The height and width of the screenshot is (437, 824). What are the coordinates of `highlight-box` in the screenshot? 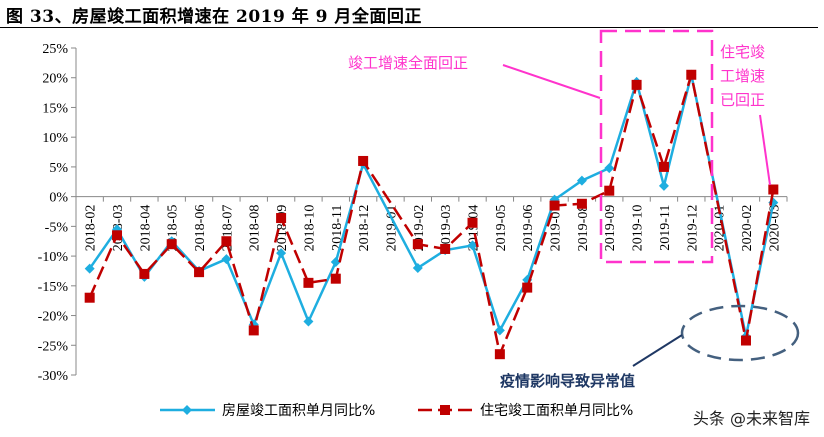 It's located at (656, 146).